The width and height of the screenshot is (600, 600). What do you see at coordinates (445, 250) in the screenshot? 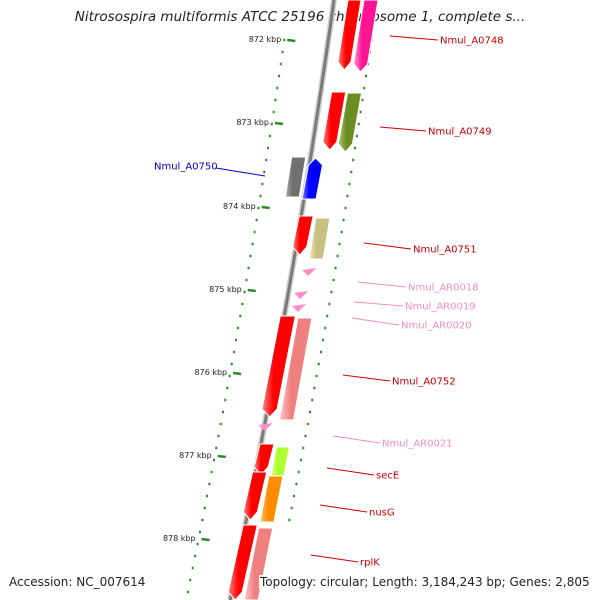
I see `gene-label: Nmul_A0751` at bounding box center [445, 250].